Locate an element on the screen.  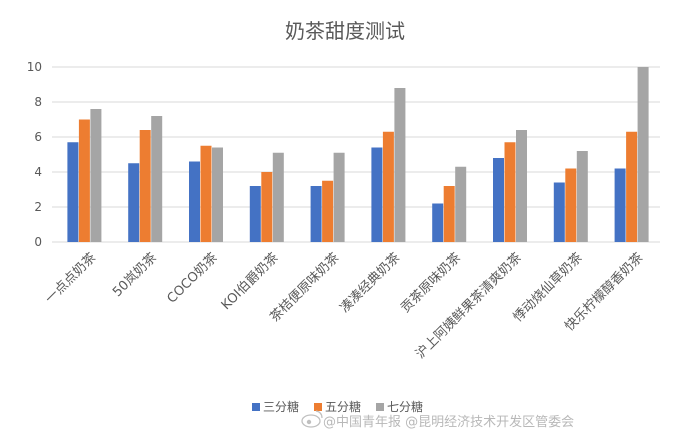
category-label: 一点点奶茶 is located at coordinates (70, 278).